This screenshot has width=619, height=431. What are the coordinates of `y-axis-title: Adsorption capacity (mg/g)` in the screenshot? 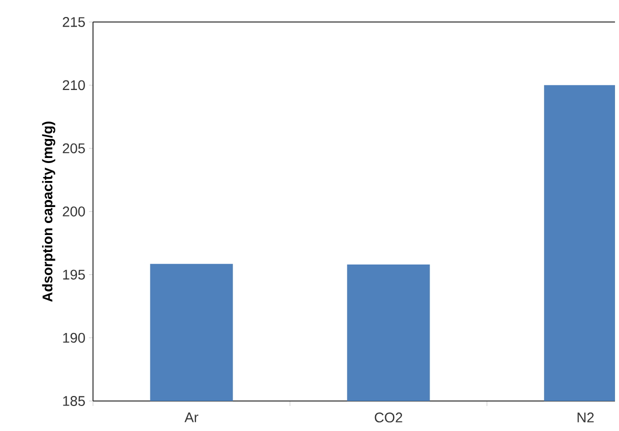 It's located at (49, 212).